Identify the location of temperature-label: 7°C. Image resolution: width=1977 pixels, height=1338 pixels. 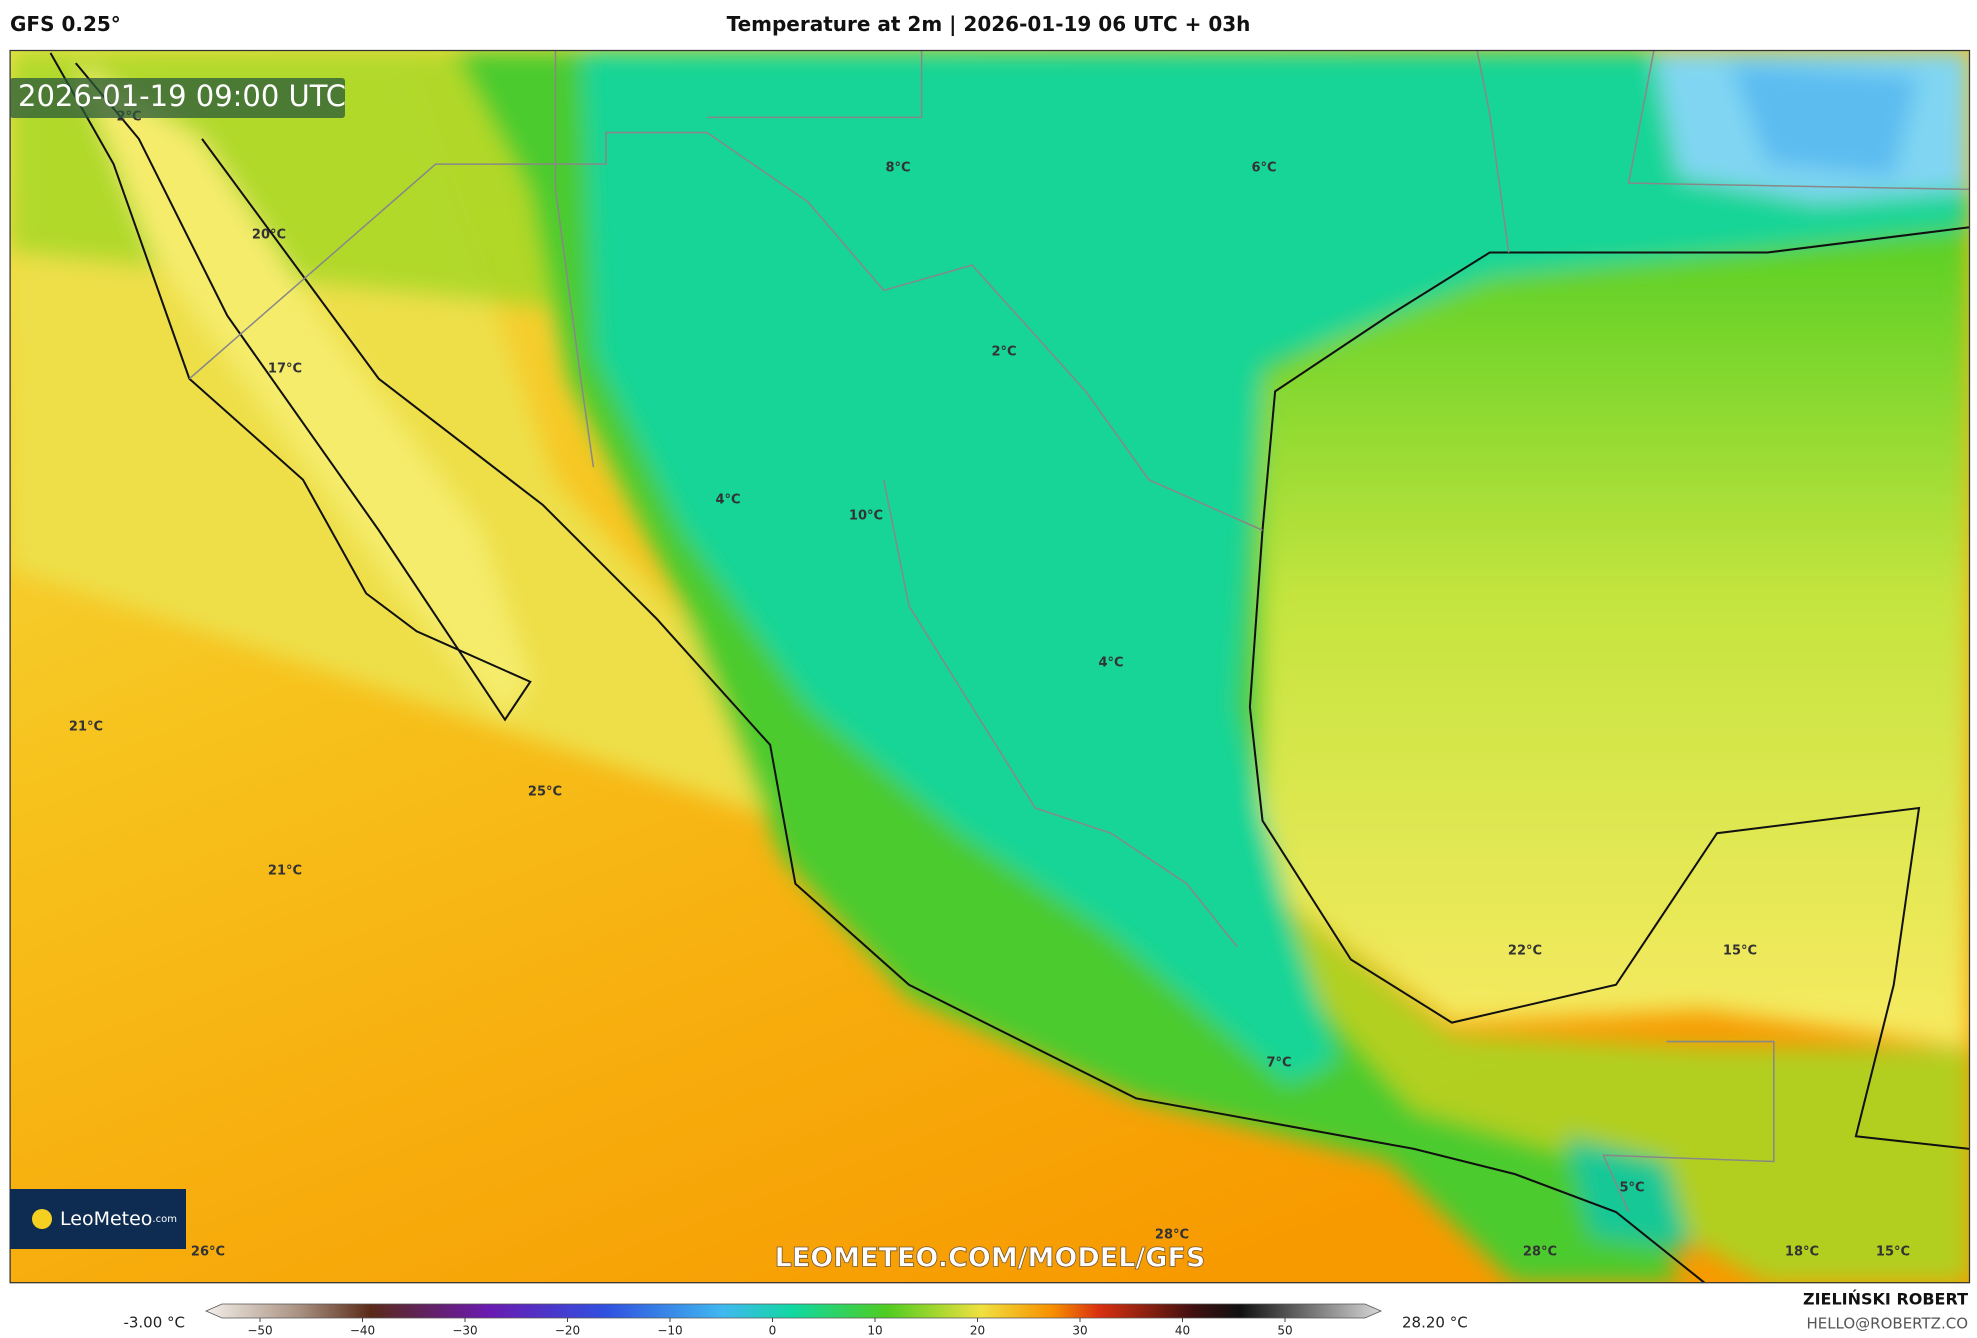
(1278, 1063).